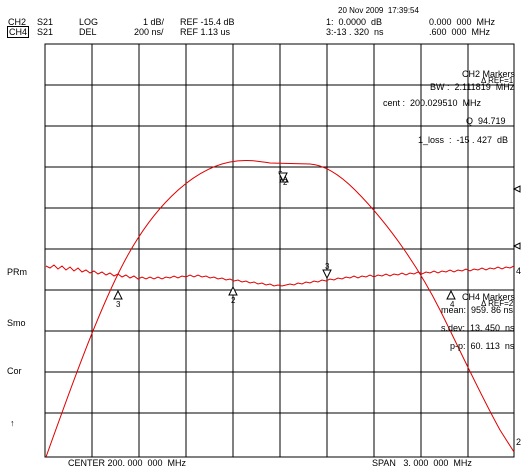 The image size is (531, 471). What do you see at coordinates (489, 297) in the screenshot?
I see `ch4-markers-title: CH4 Markers` at bounding box center [489, 297].